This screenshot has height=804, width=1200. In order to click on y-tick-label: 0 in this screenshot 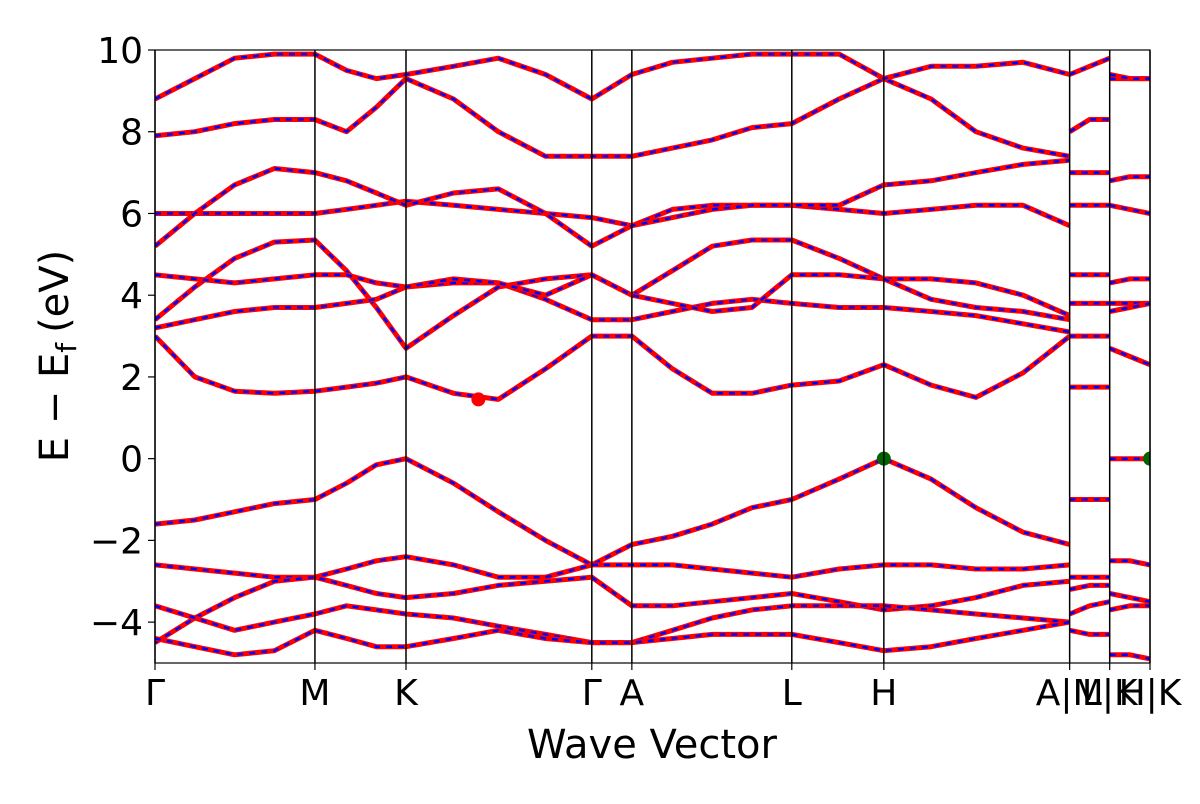, I will do `click(131, 460)`.